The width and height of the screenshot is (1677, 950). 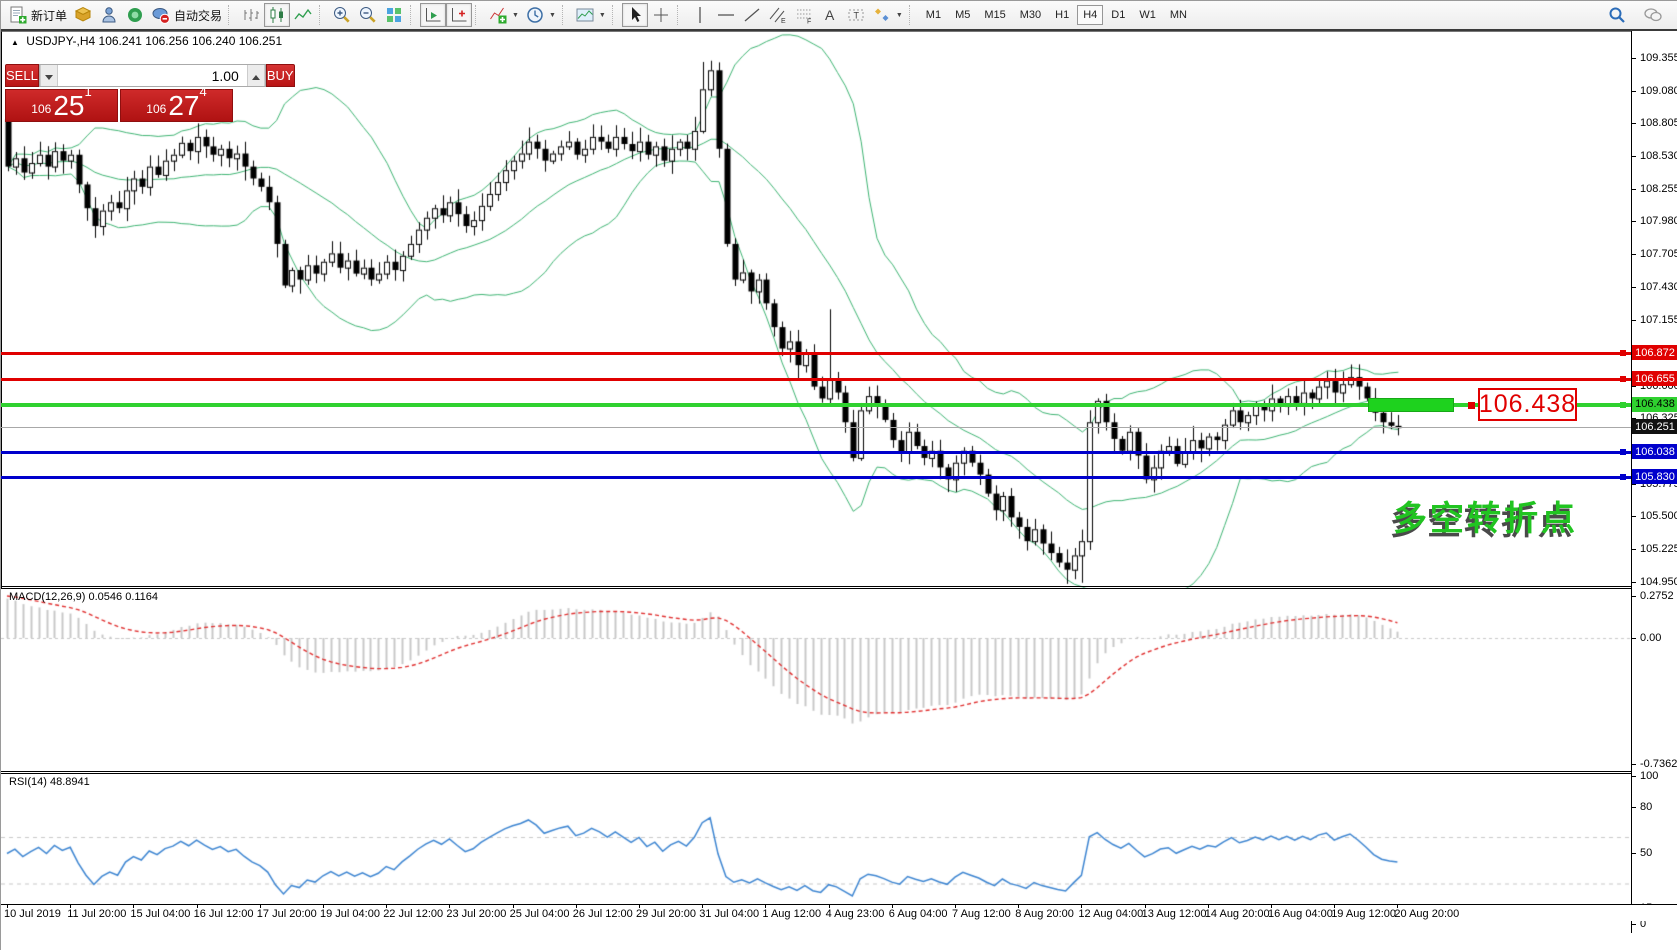 What do you see at coordinates (540, 15) in the screenshot?
I see `periods-button: ▼` at bounding box center [540, 15].